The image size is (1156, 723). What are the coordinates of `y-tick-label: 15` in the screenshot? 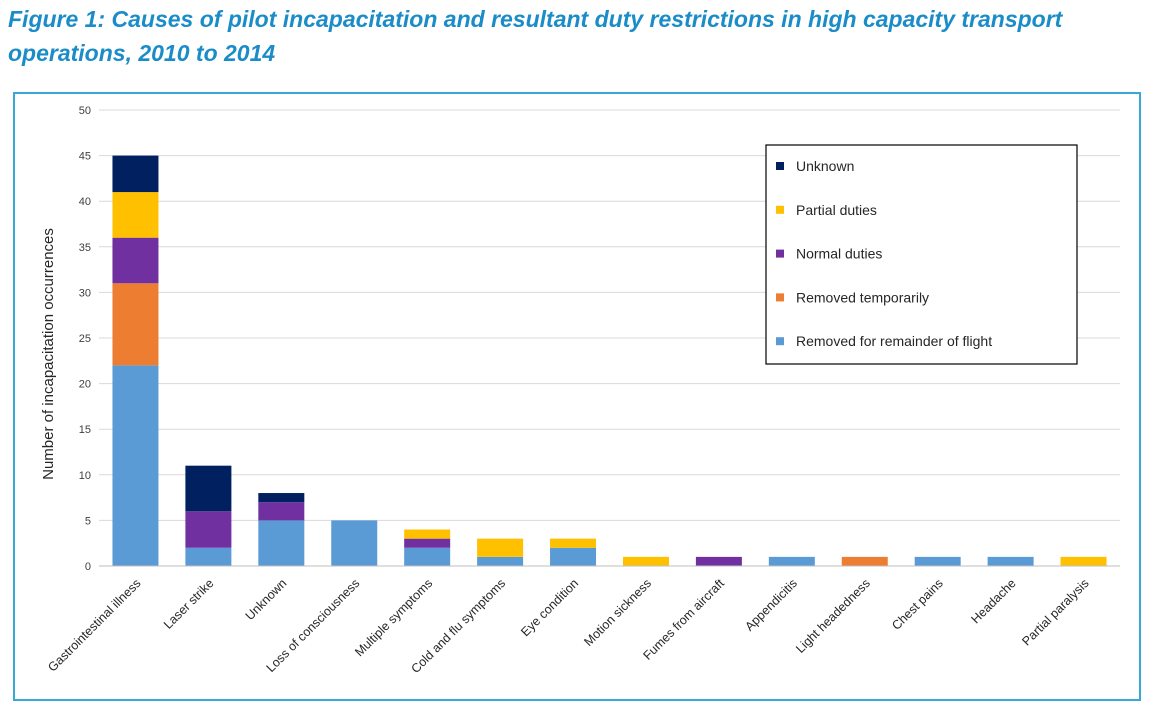 It's located at (85, 430).